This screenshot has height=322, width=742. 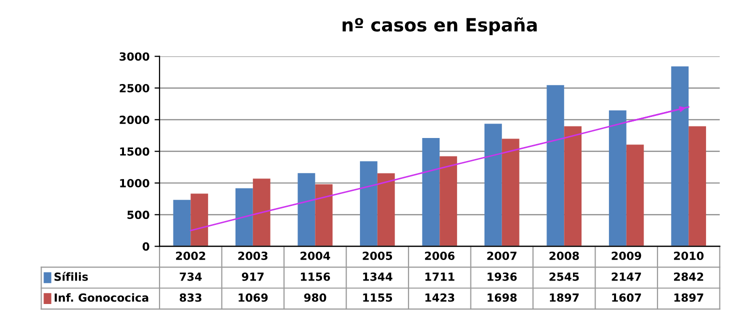 I want to click on data-label: 980, so click(x=315, y=297).